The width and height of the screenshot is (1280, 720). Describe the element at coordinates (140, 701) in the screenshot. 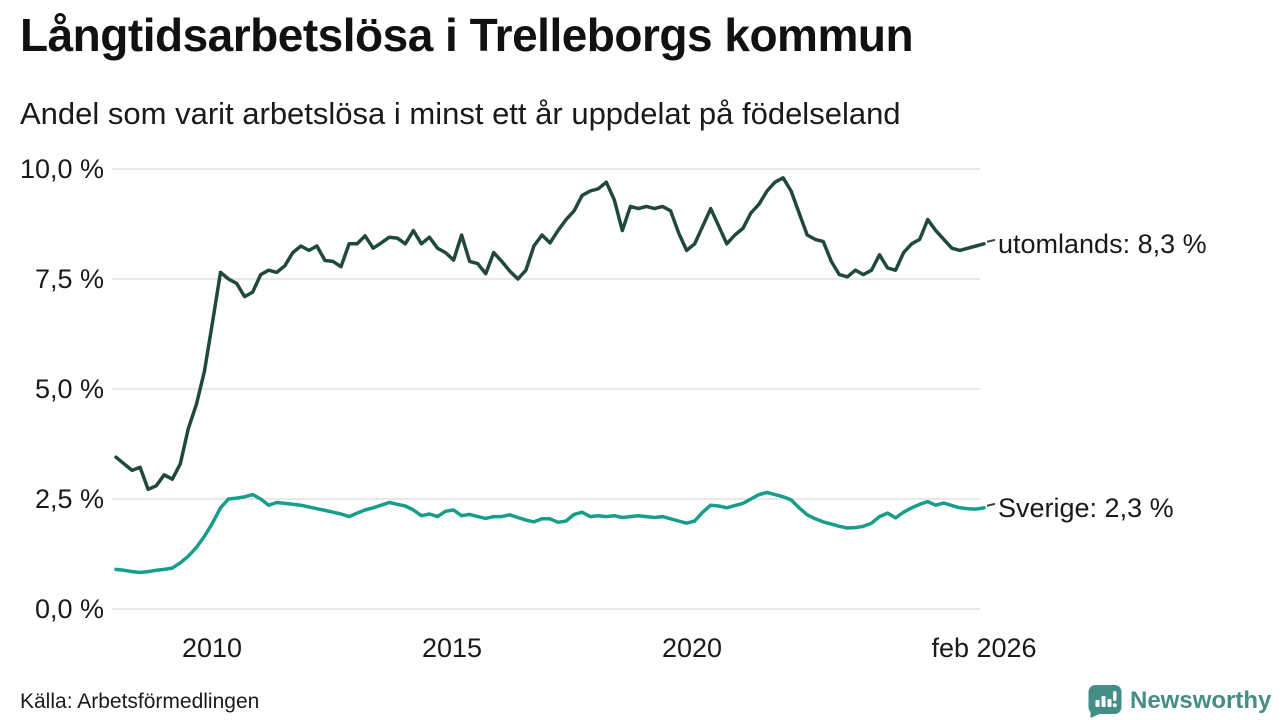

I see `source-note: Källa: Arbetsförmedlingen` at that location.